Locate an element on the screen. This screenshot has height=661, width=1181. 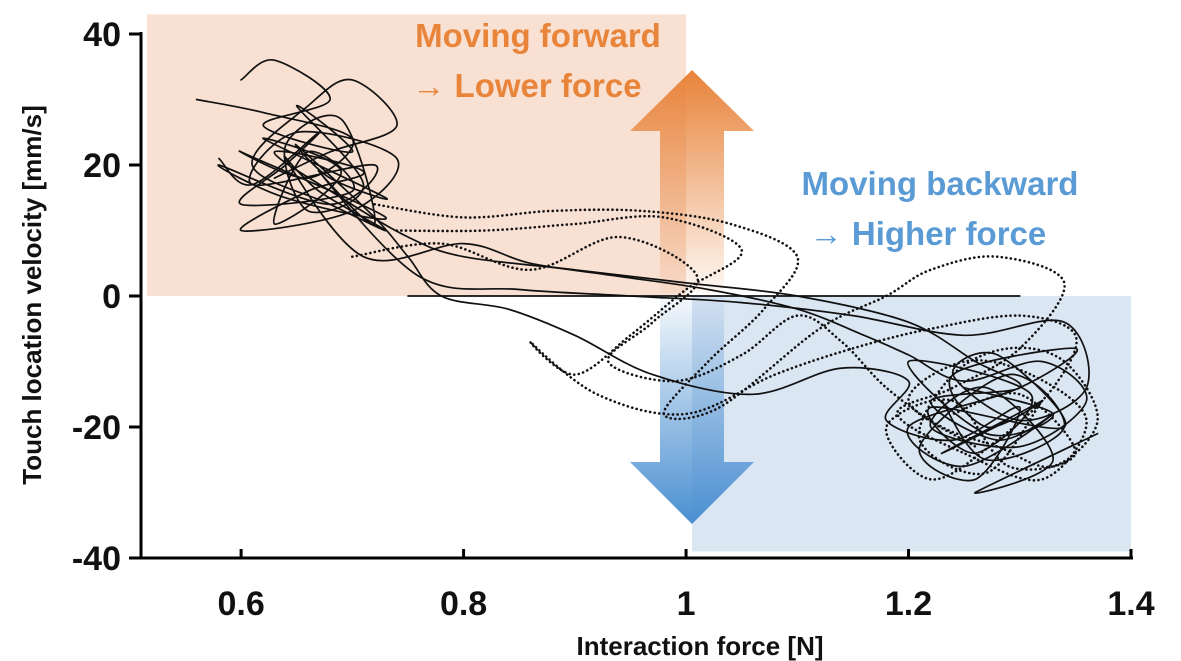
annotation-backward-line-2: → Higher force is located at coordinates (928, 233).